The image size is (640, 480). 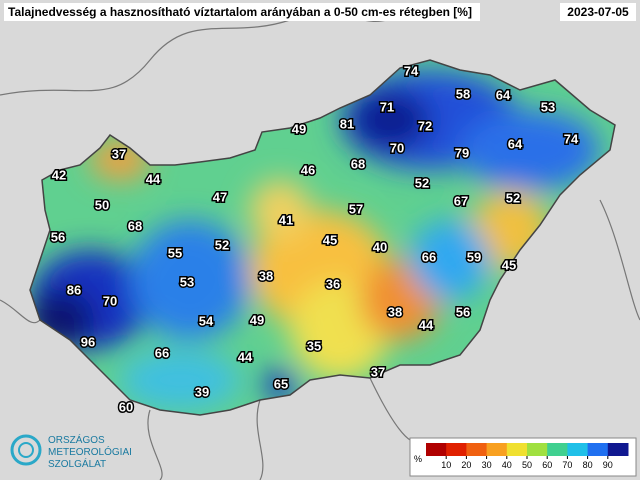 I want to click on logo-text: METEOROLÓGIAI, so click(x=90, y=451).